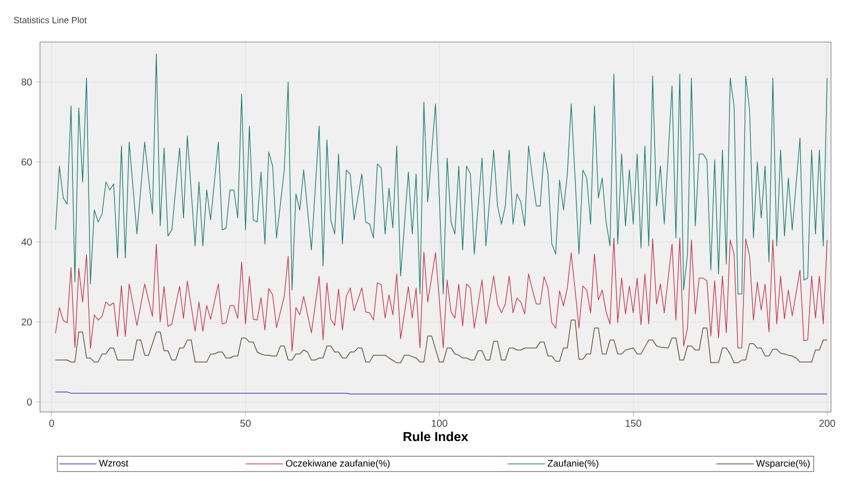 This screenshot has width=848, height=492. Describe the element at coordinates (29, 402) in the screenshot. I see `y-tick-label: 0` at that location.